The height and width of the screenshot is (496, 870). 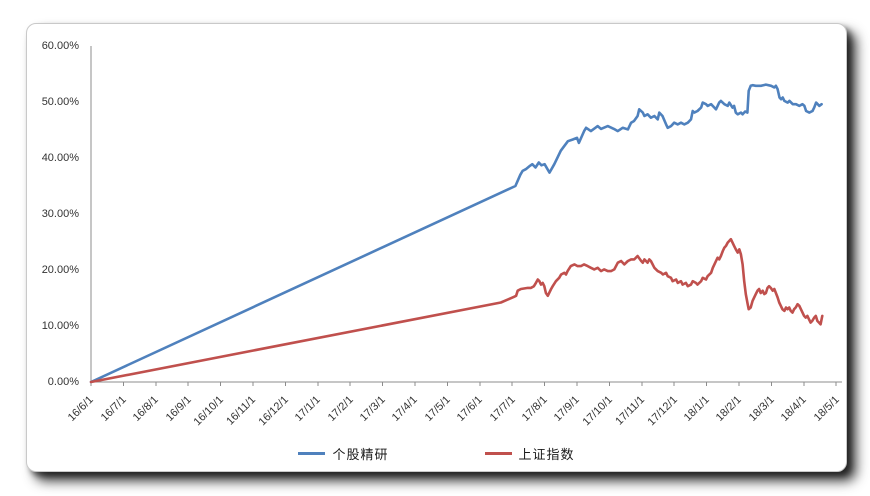 What do you see at coordinates (436, 453) in the screenshot?
I see `legend: 个股精研 上证指数` at bounding box center [436, 453].